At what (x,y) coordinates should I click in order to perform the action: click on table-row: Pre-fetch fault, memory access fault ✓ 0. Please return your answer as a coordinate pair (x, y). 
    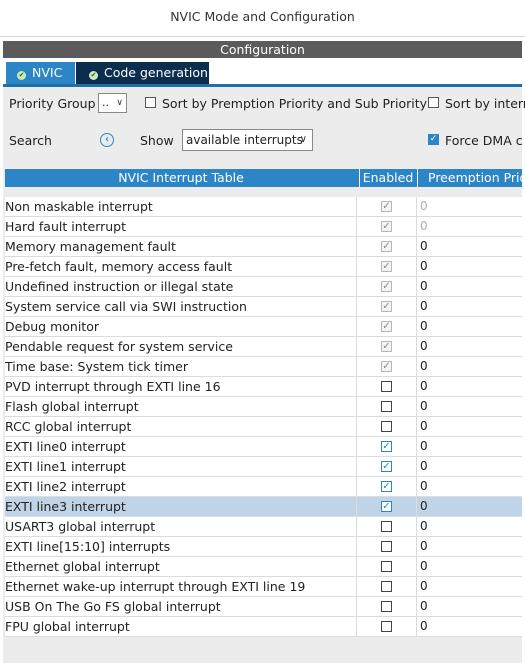
    Looking at the image, I should click on (263, 267).